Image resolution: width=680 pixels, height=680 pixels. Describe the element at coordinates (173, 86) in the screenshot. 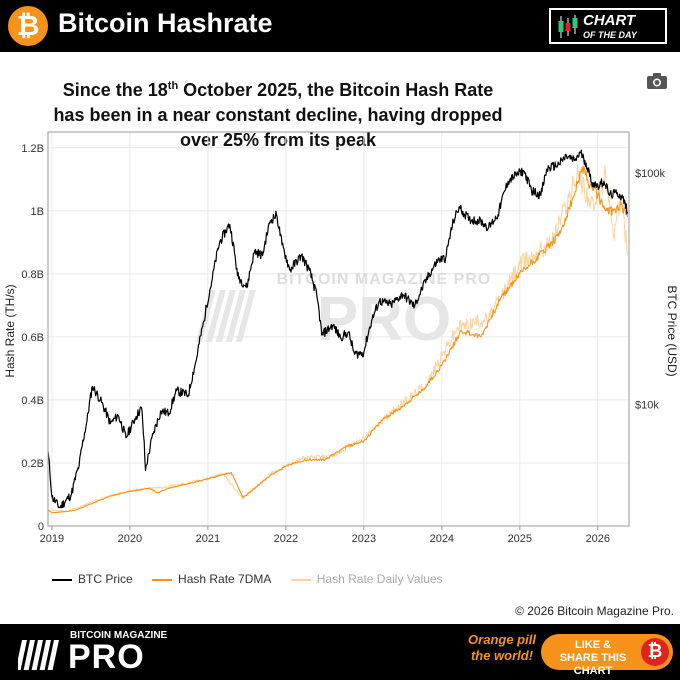

I see `headline-superscript: th` at that location.